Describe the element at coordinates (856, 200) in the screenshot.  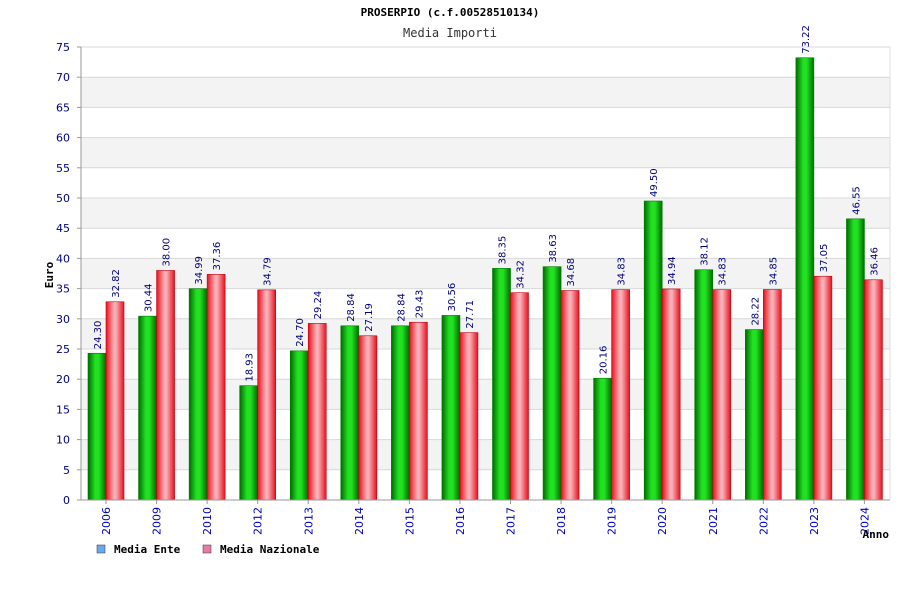
I see `data-label-media-ente-2024: 46.55` at that location.